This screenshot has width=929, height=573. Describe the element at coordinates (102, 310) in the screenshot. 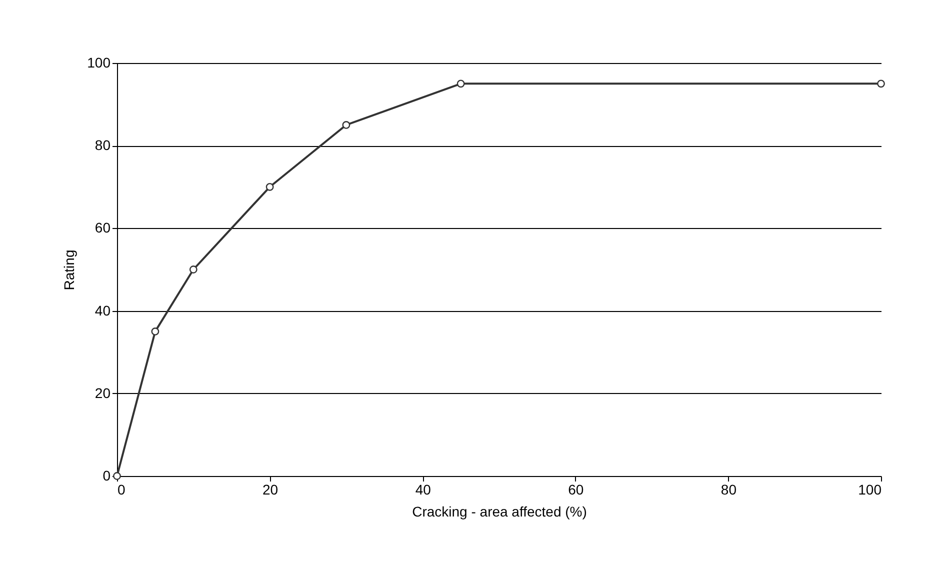

I see `y-tick-label: 40` at that location.